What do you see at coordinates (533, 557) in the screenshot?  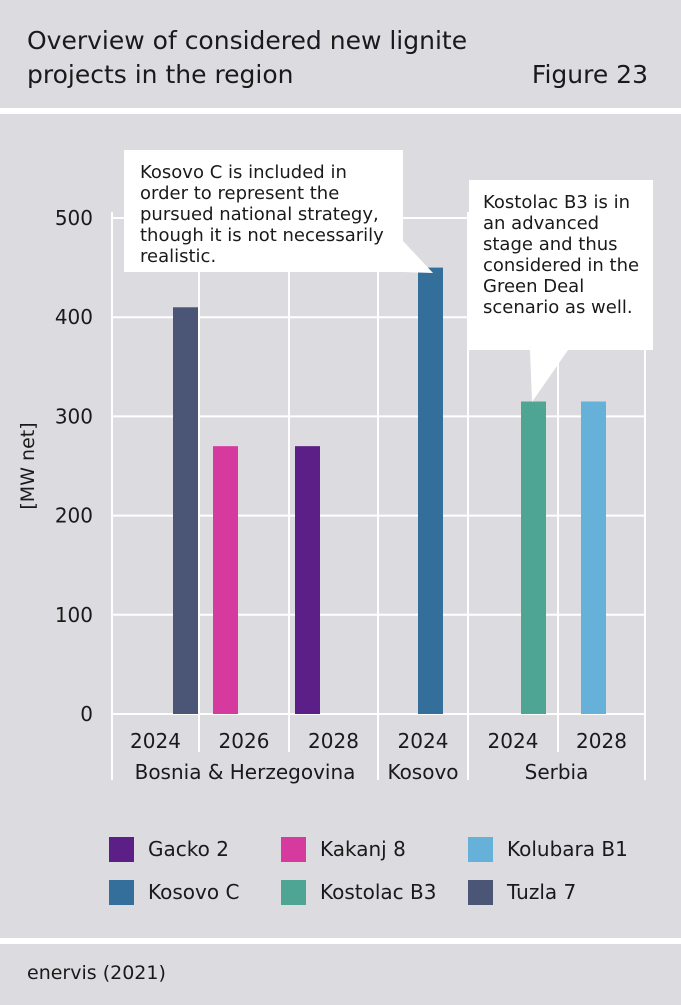 I see `bar-kostolac-b3` at bounding box center [533, 557].